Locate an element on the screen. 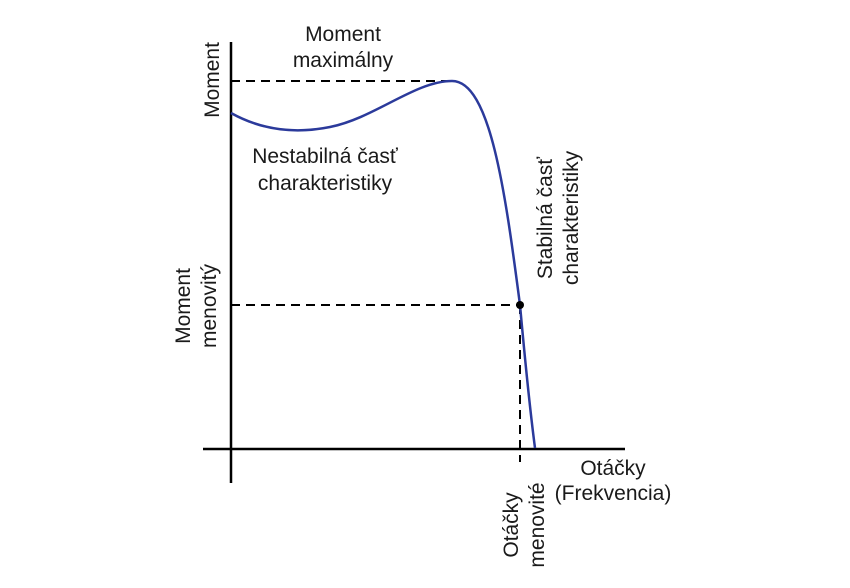  rated-point-marker is located at coordinates (520, 305).